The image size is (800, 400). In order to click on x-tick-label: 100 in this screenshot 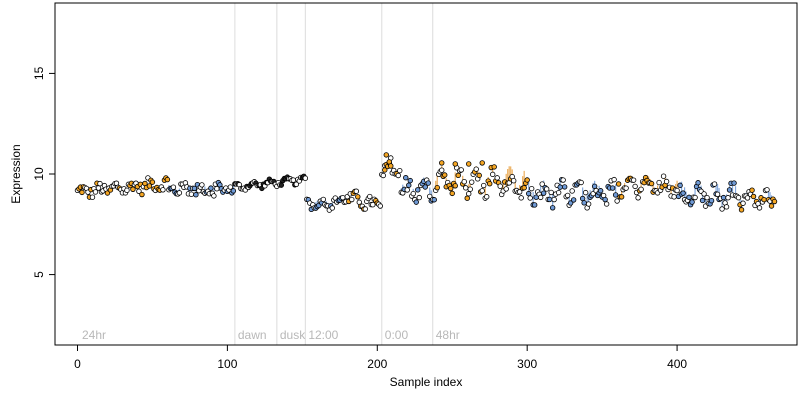, I will do `click(227, 364)`.